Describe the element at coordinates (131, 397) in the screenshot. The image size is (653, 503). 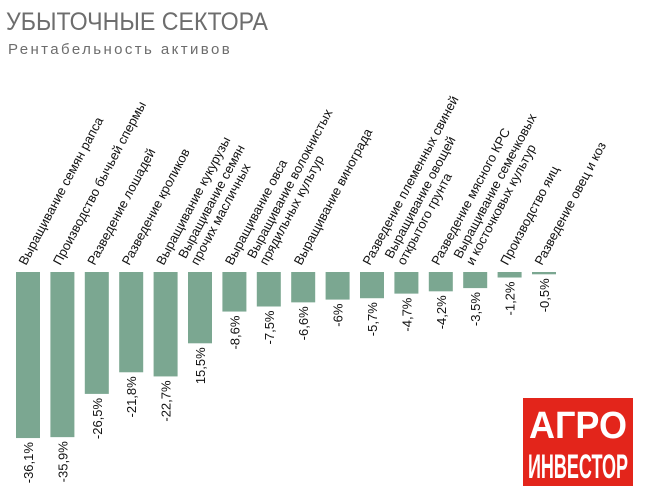
I see `value-label: -21,8%` at that location.